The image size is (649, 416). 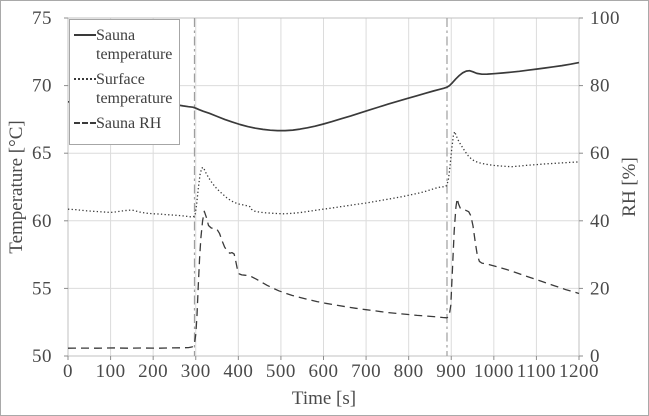 I want to click on legend-entry-sauna-rh: Sauna RH, so click(x=125, y=123).